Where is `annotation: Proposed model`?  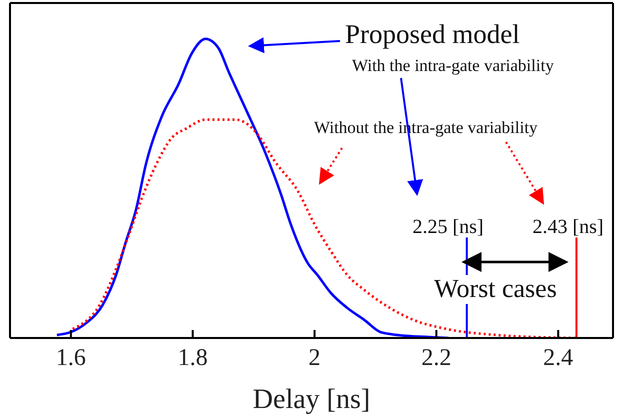
annotation: Proposed model is located at coordinates (432, 34).